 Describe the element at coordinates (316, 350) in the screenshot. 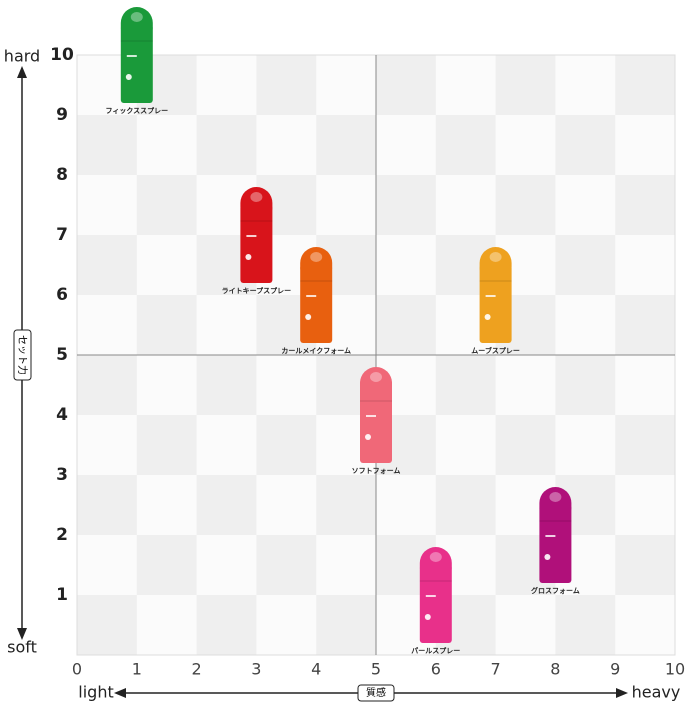

I see `product-label: カールメイクフォーム` at that location.